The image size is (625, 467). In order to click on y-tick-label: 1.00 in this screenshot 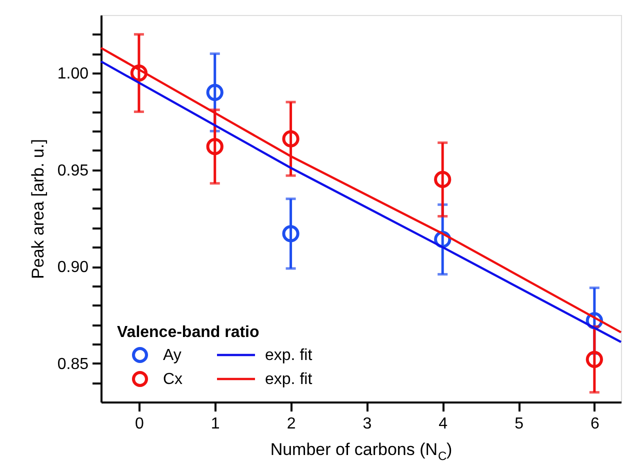, I will do `click(73, 74)`.